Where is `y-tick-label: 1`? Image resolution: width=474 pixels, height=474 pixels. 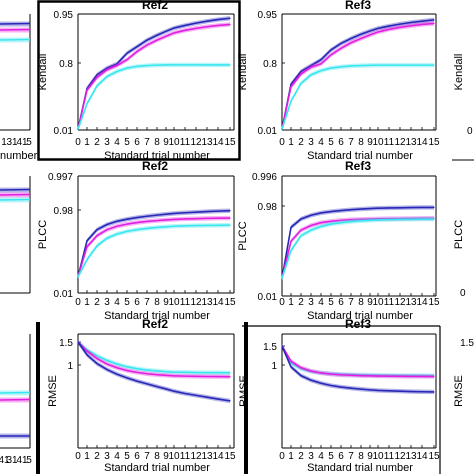 y-tick-label: 1 is located at coordinates (274, 366).